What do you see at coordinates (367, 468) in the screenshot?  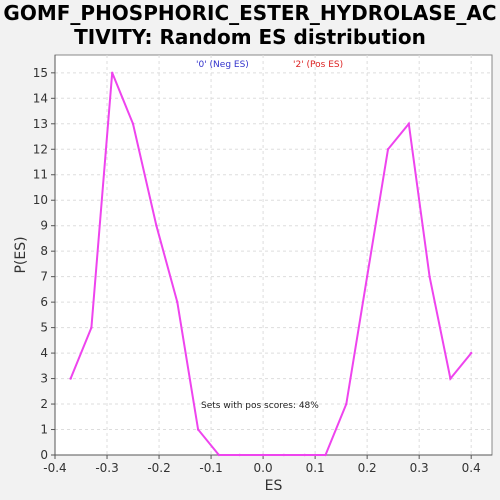 I see `x-tick-label: 0.2` at bounding box center [367, 468].